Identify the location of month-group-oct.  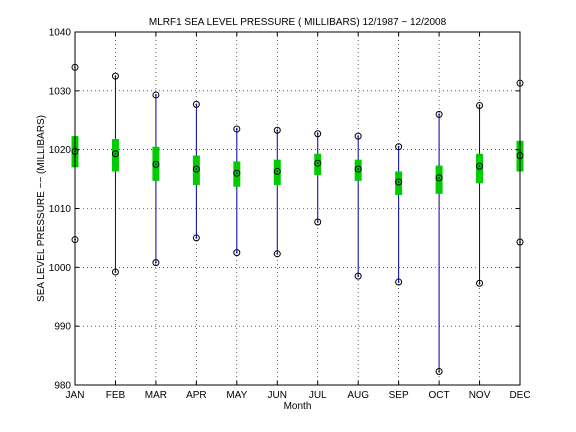
(439, 242).